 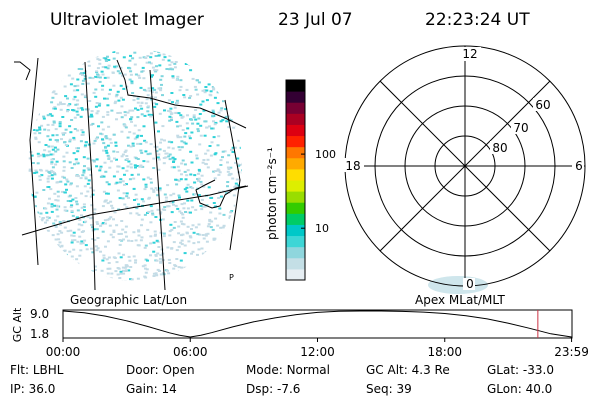 I want to click on info-dsp: Dsp: -7.6, so click(x=273, y=389).